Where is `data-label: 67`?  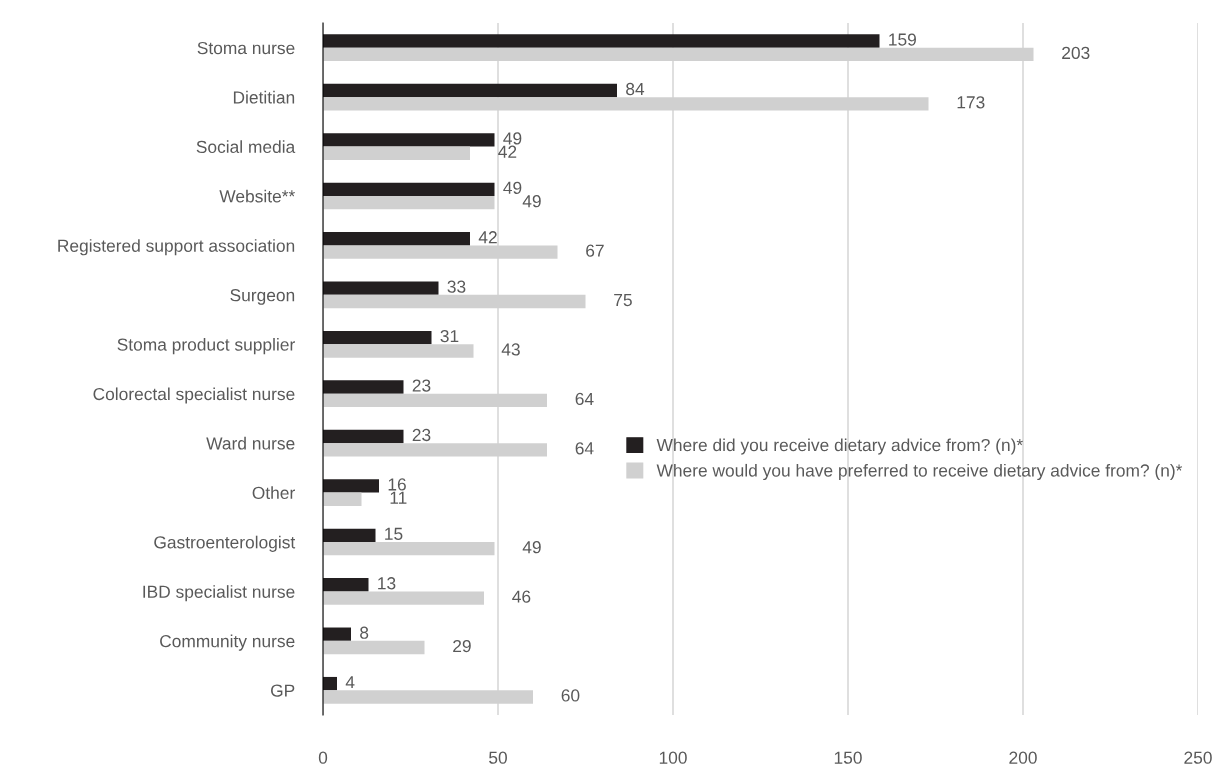 data-label: 67 is located at coordinates (595, 250).